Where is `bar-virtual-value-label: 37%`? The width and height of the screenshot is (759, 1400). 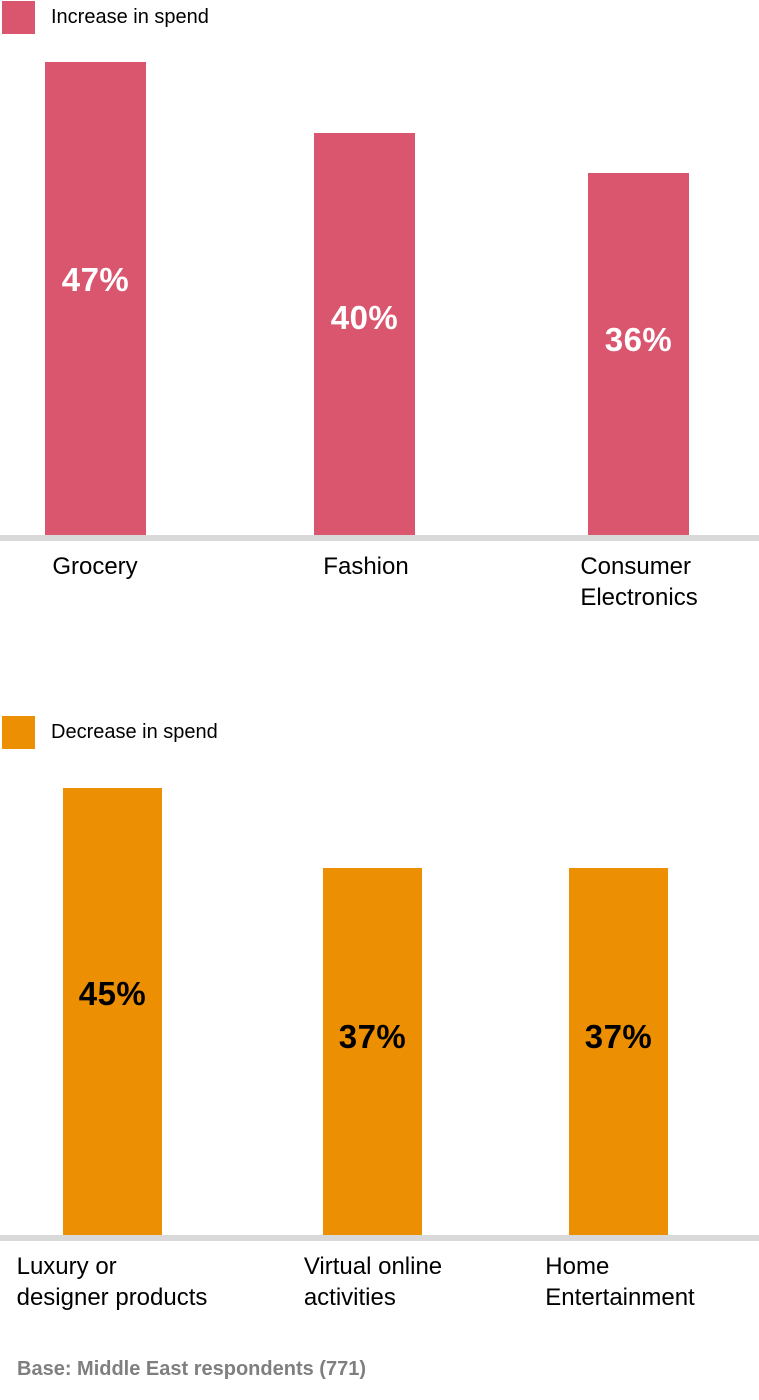
bar-virtual-value-label: 37% is located at coordinates (372, 1036).